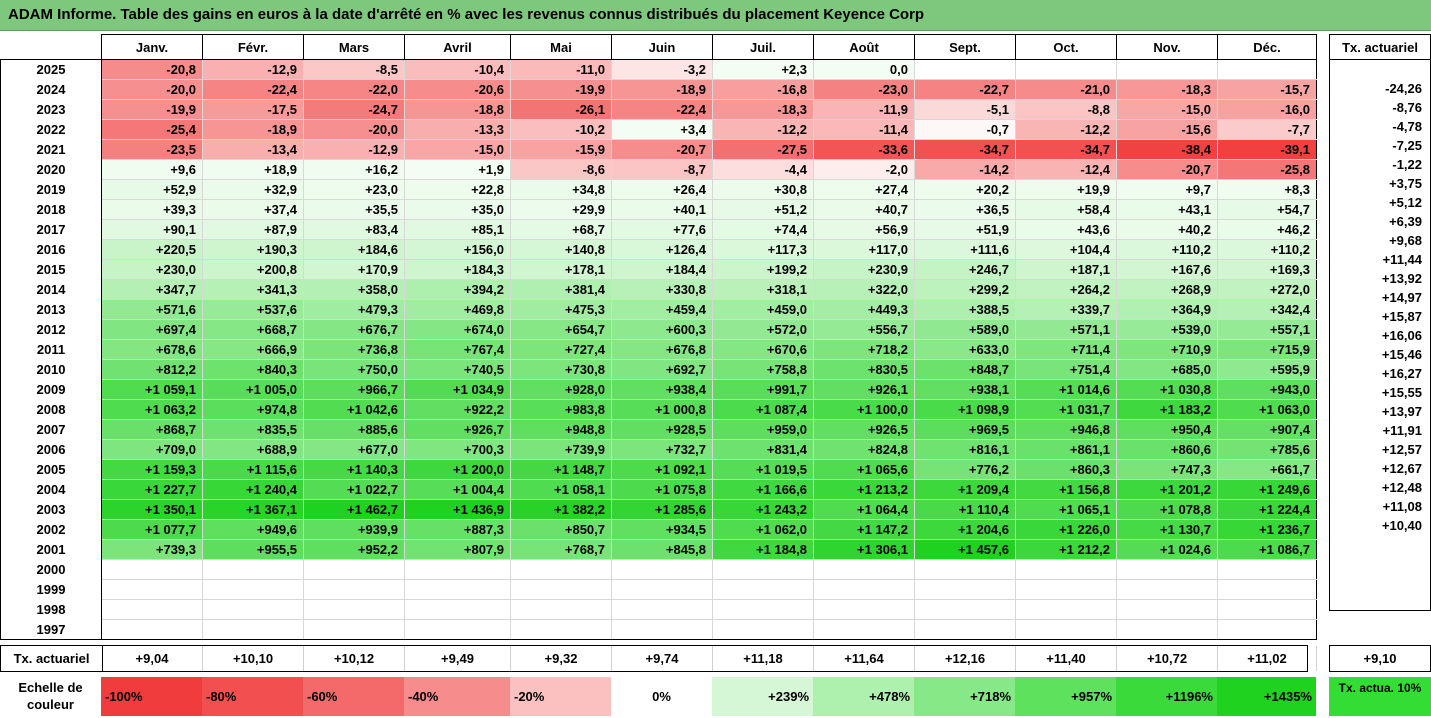  I want to click on heatmap-cell: +126,4, so click(662, 249).